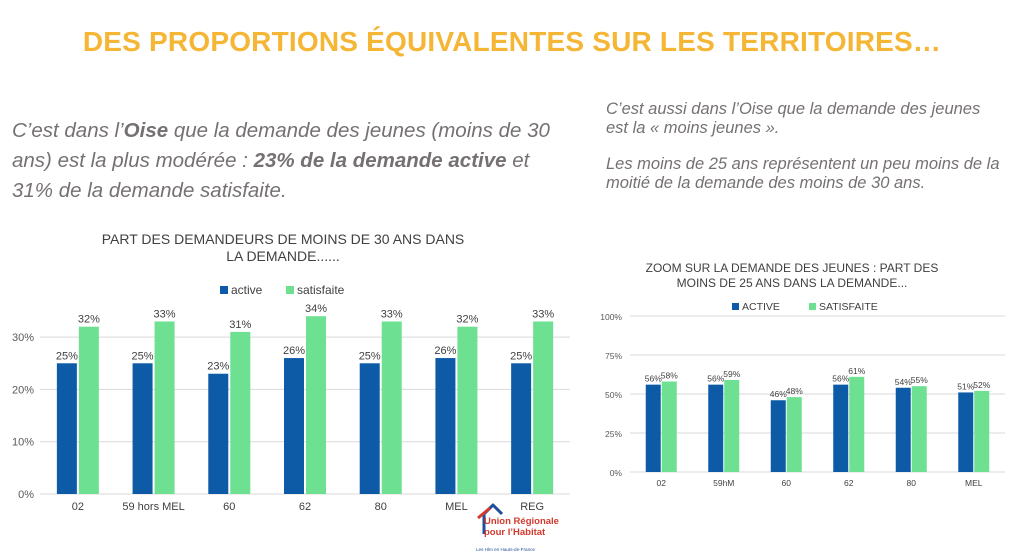 The width and height of the screenshot is (1024, 560). What do you see at coordinates (965, 386) in the screenshot?
I see `bar-value-label: 51%` at bounding box center [965, 386].